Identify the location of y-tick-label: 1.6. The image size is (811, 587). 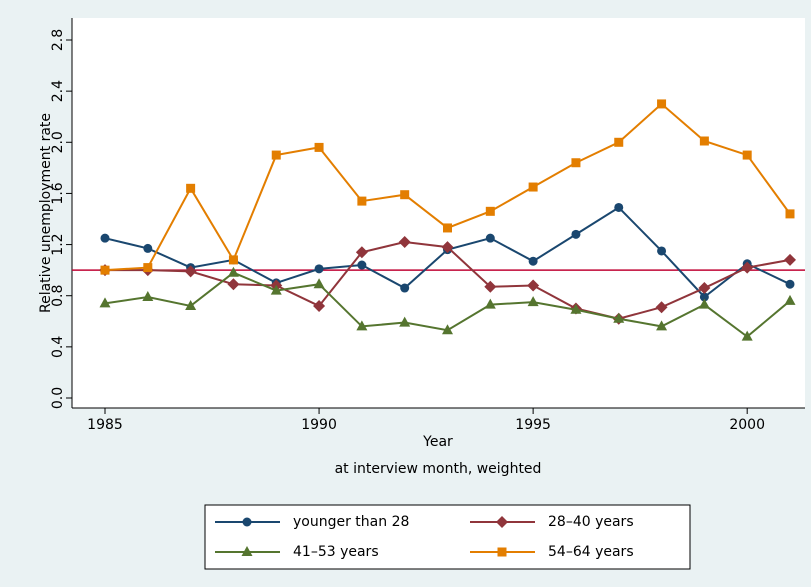
(58, 193).